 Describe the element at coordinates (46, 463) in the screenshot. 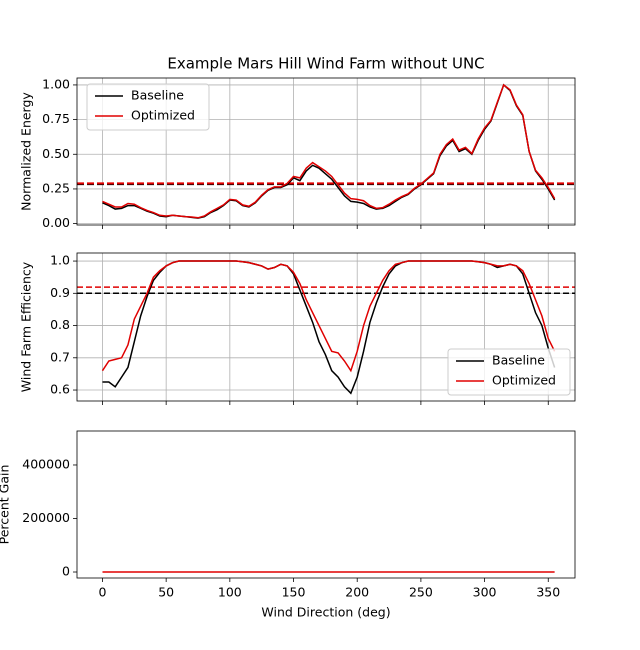

I see `y-tick-label: 400000` at that location.